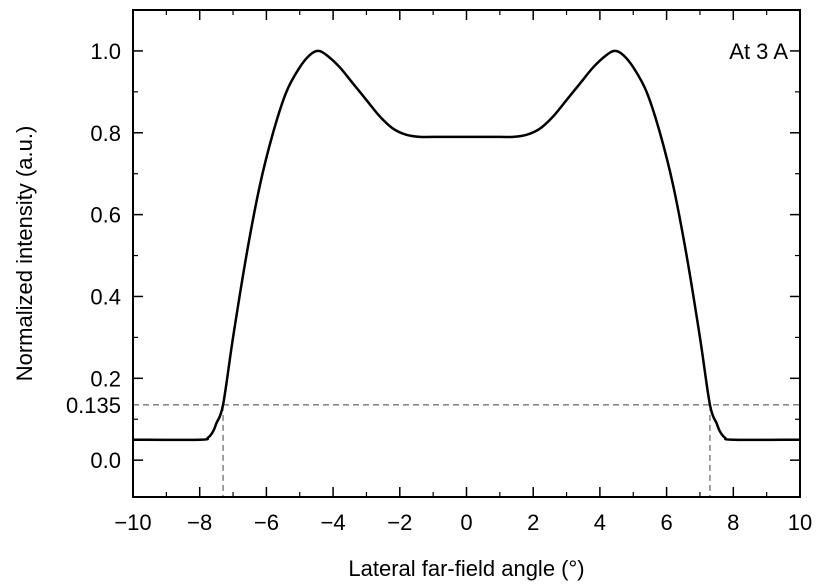 This screenshot has width=819, height=586. What do you see at coordinates (199, 522) in the screenshot?
I see `x-tick-label: −8` at bounding box center [199, 522].